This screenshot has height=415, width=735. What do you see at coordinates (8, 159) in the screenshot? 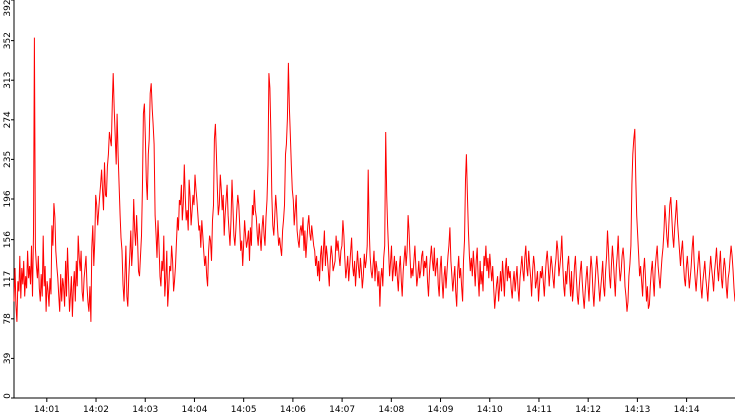
I see `y-tick-label: 235` at bounding box center [8, 159].